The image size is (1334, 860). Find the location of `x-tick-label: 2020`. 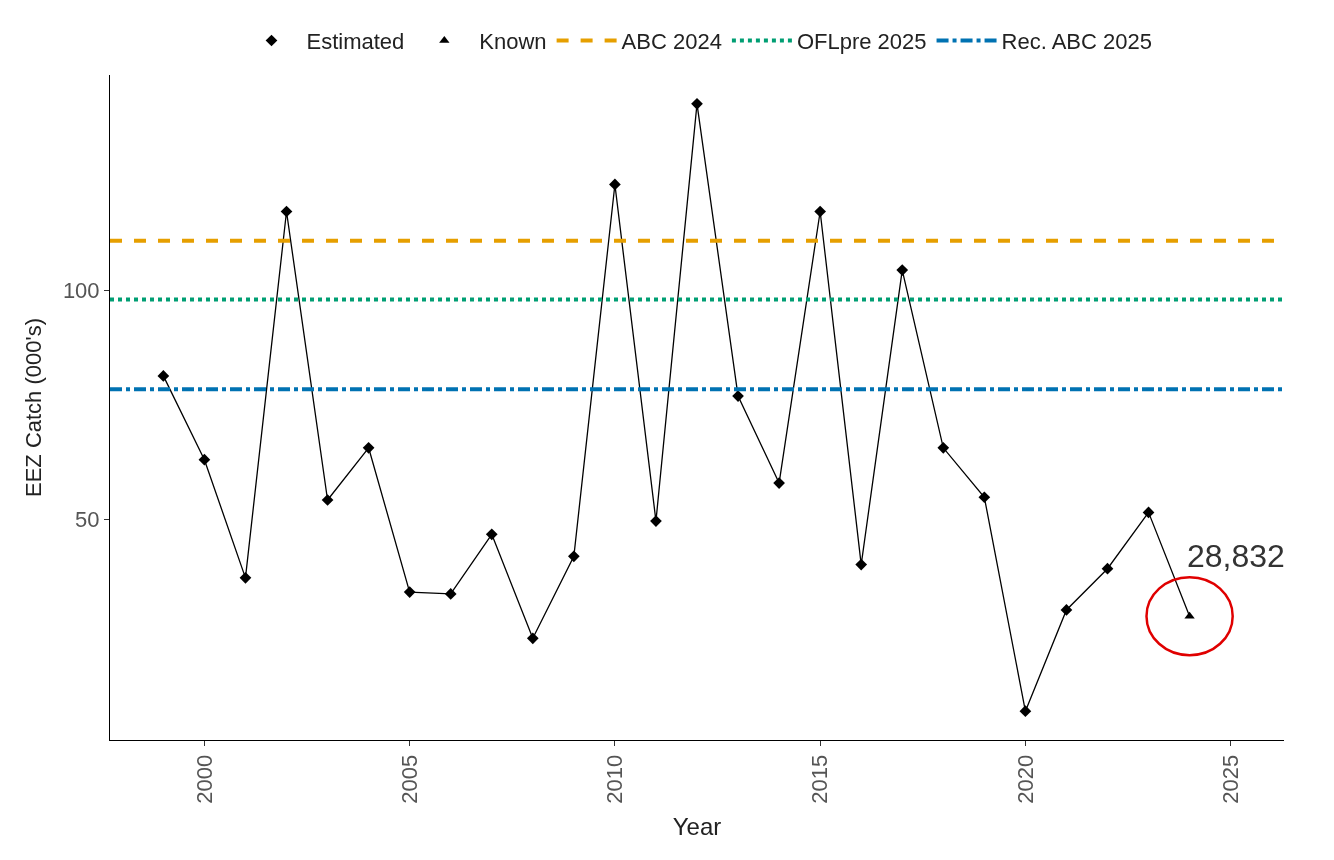

x-tick-label: 2020 is located at coordinates (1025, 779).